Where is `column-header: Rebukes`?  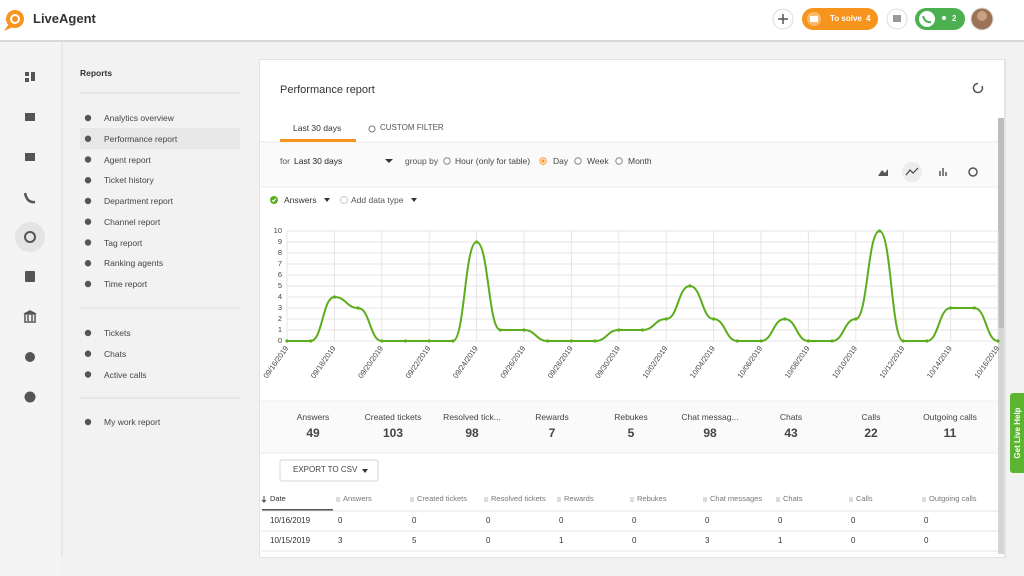 column-header: Rebukes is located at coordinates (652, 499).